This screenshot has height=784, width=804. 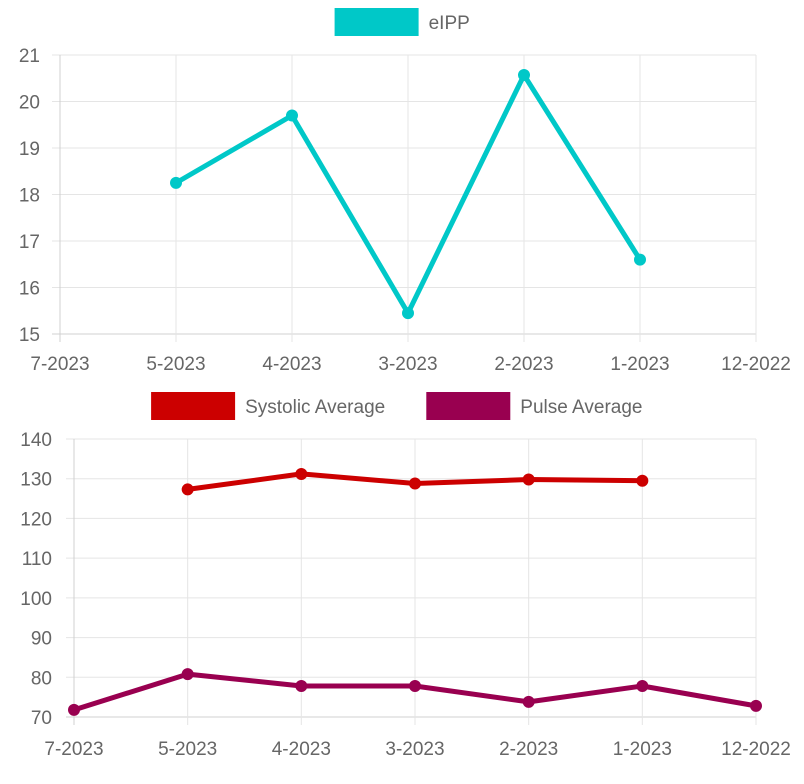 What do you see at coordinates (36, 519) in the screenshot?
I see `y-tick-label: 120` at bounding box center [36, 519].